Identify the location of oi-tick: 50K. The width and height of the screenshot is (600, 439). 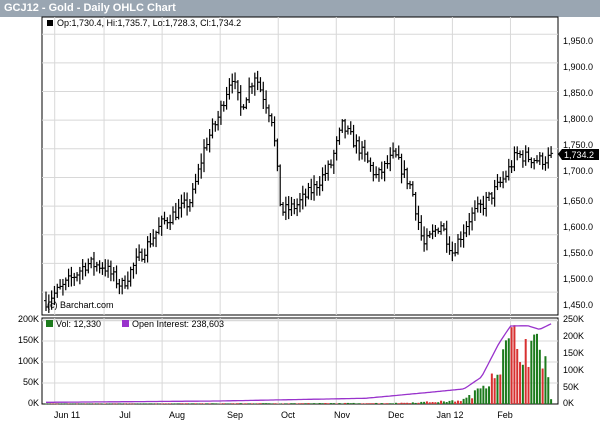
(571, 387).